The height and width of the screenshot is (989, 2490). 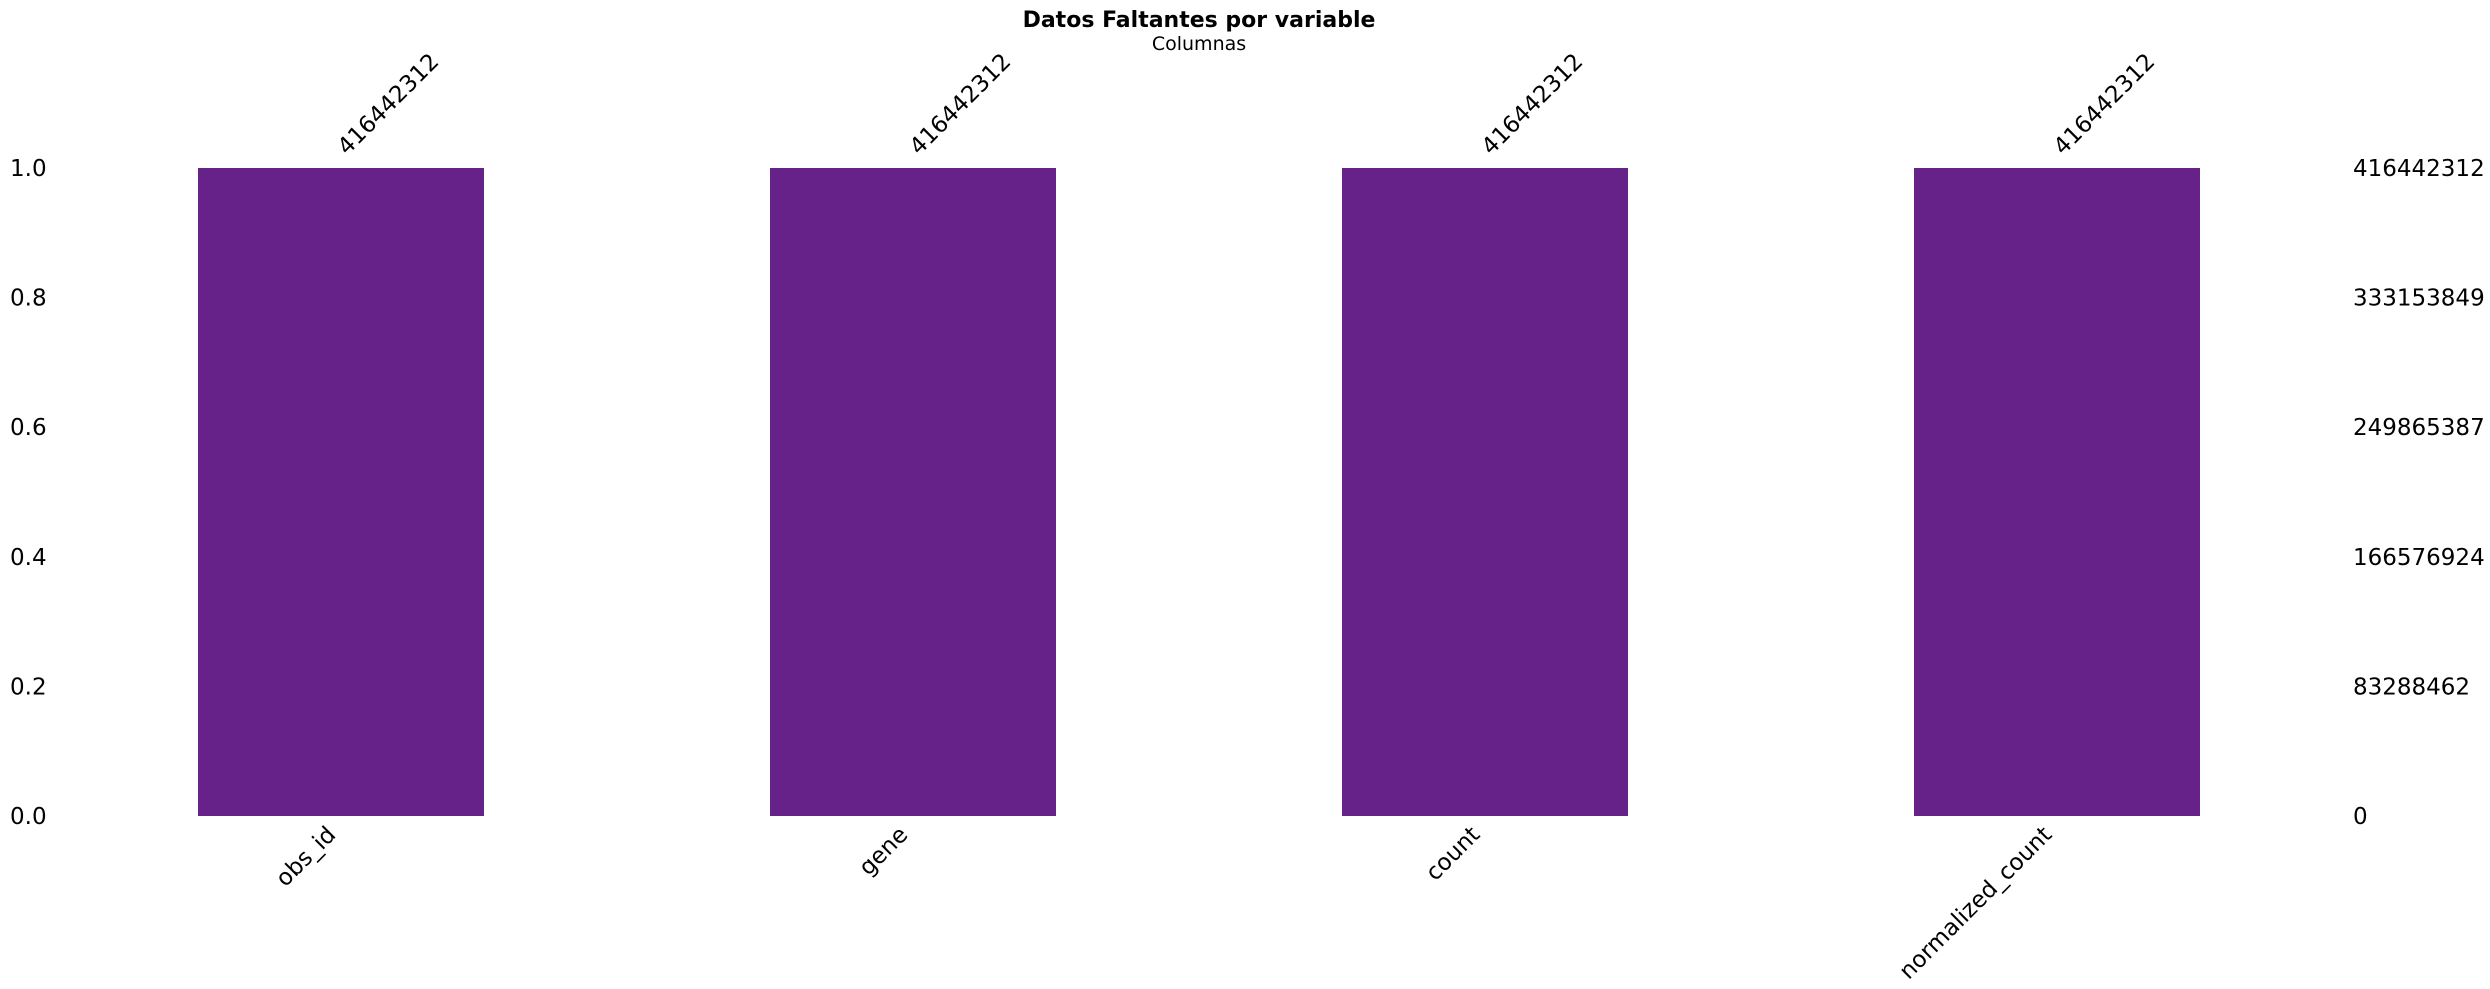 I want to click on x-tick-label: obs_id, so click(x=306, y=857).